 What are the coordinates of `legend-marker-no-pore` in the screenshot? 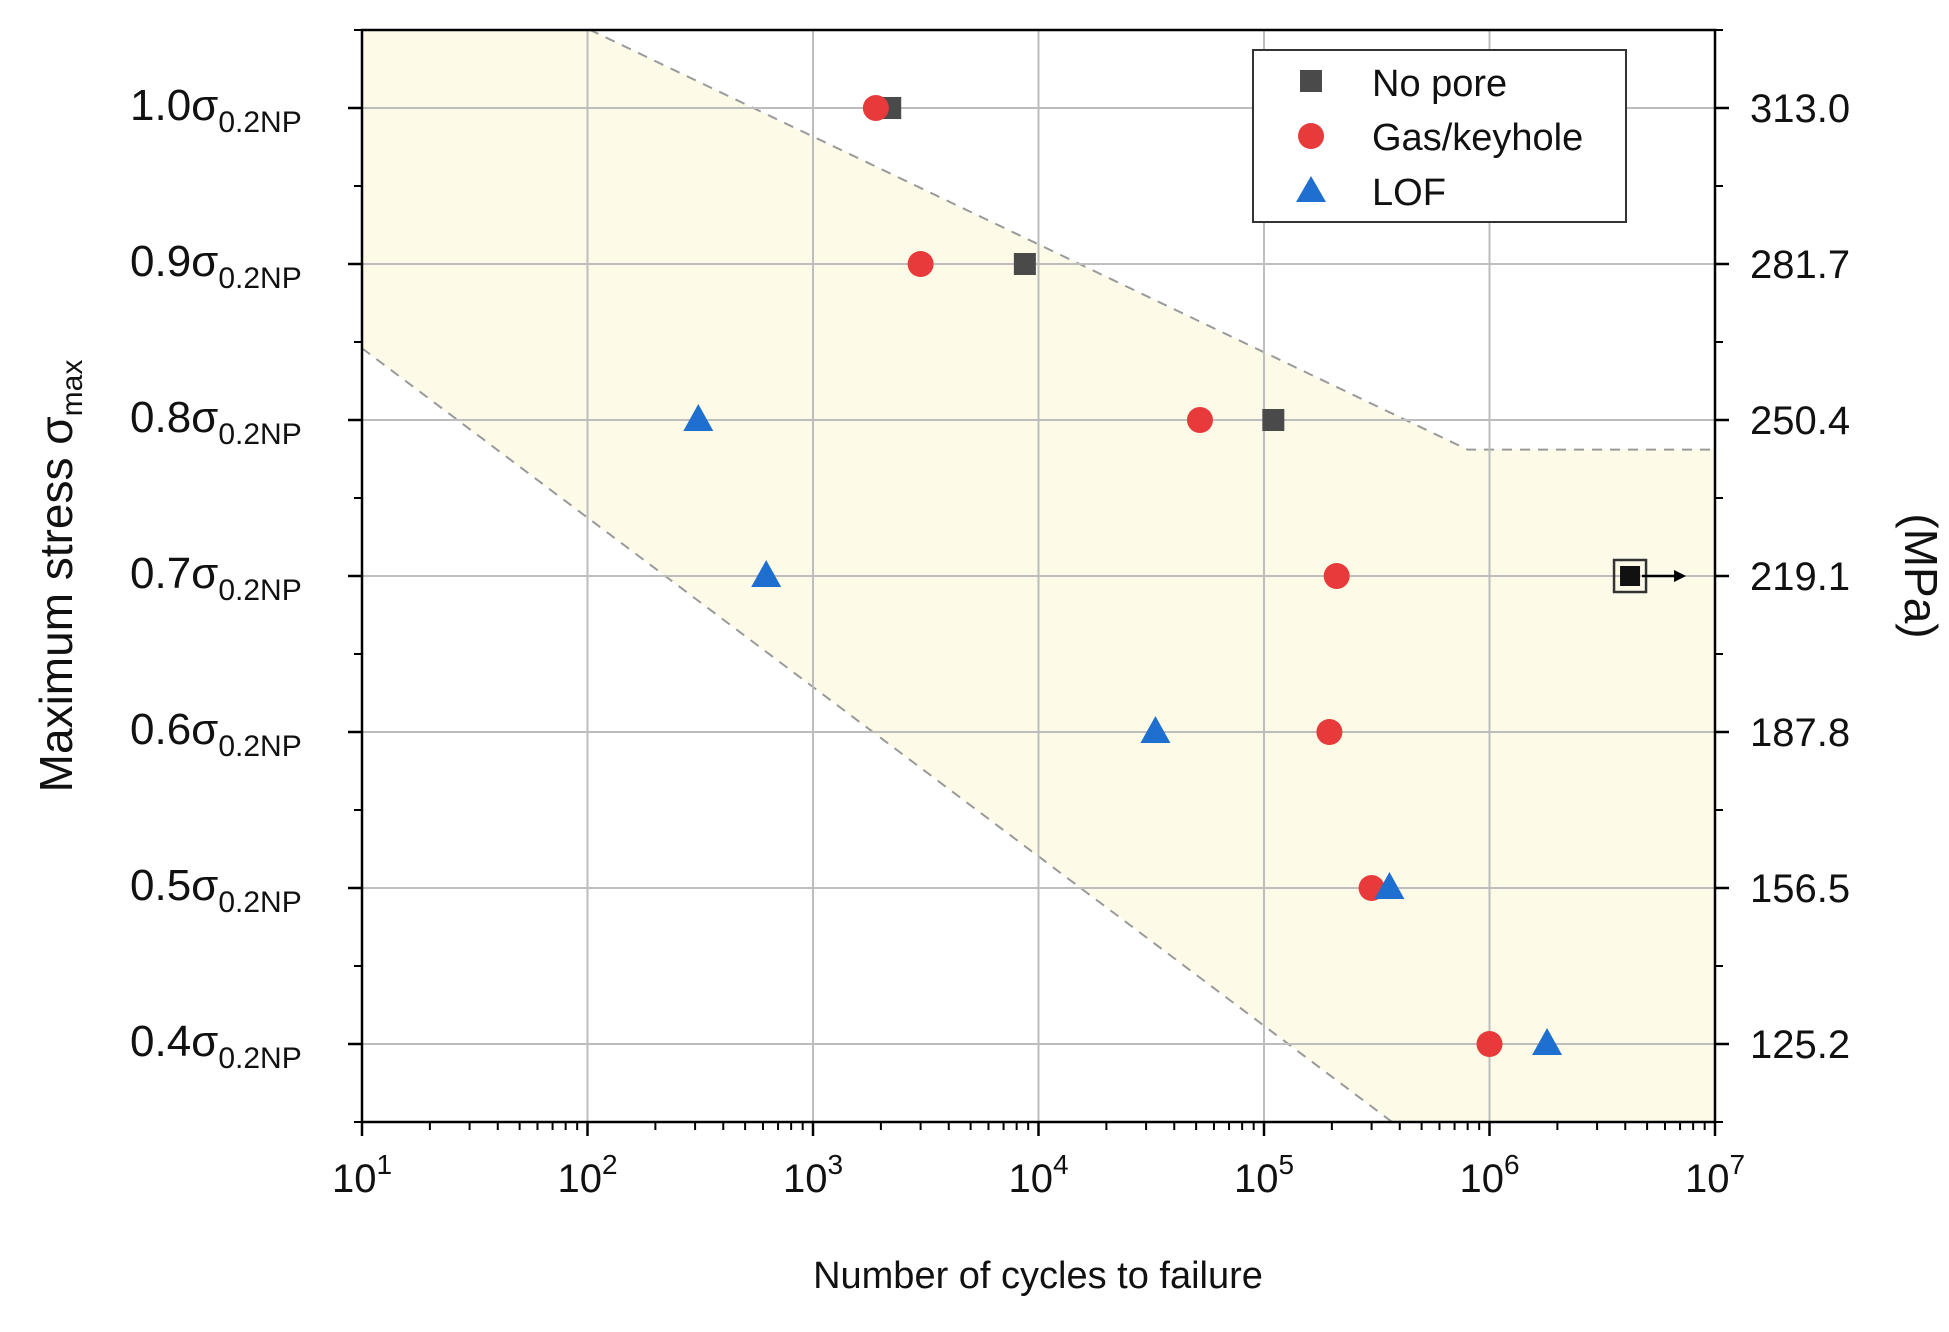 It's located at (1311, 81).